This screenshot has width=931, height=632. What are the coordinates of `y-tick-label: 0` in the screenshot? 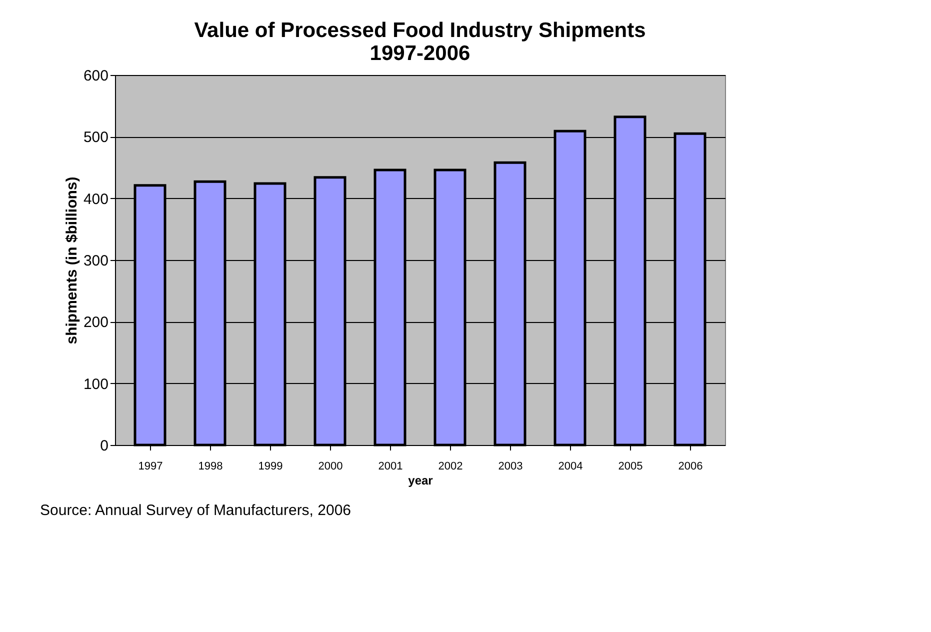 It's located at (104, 446).